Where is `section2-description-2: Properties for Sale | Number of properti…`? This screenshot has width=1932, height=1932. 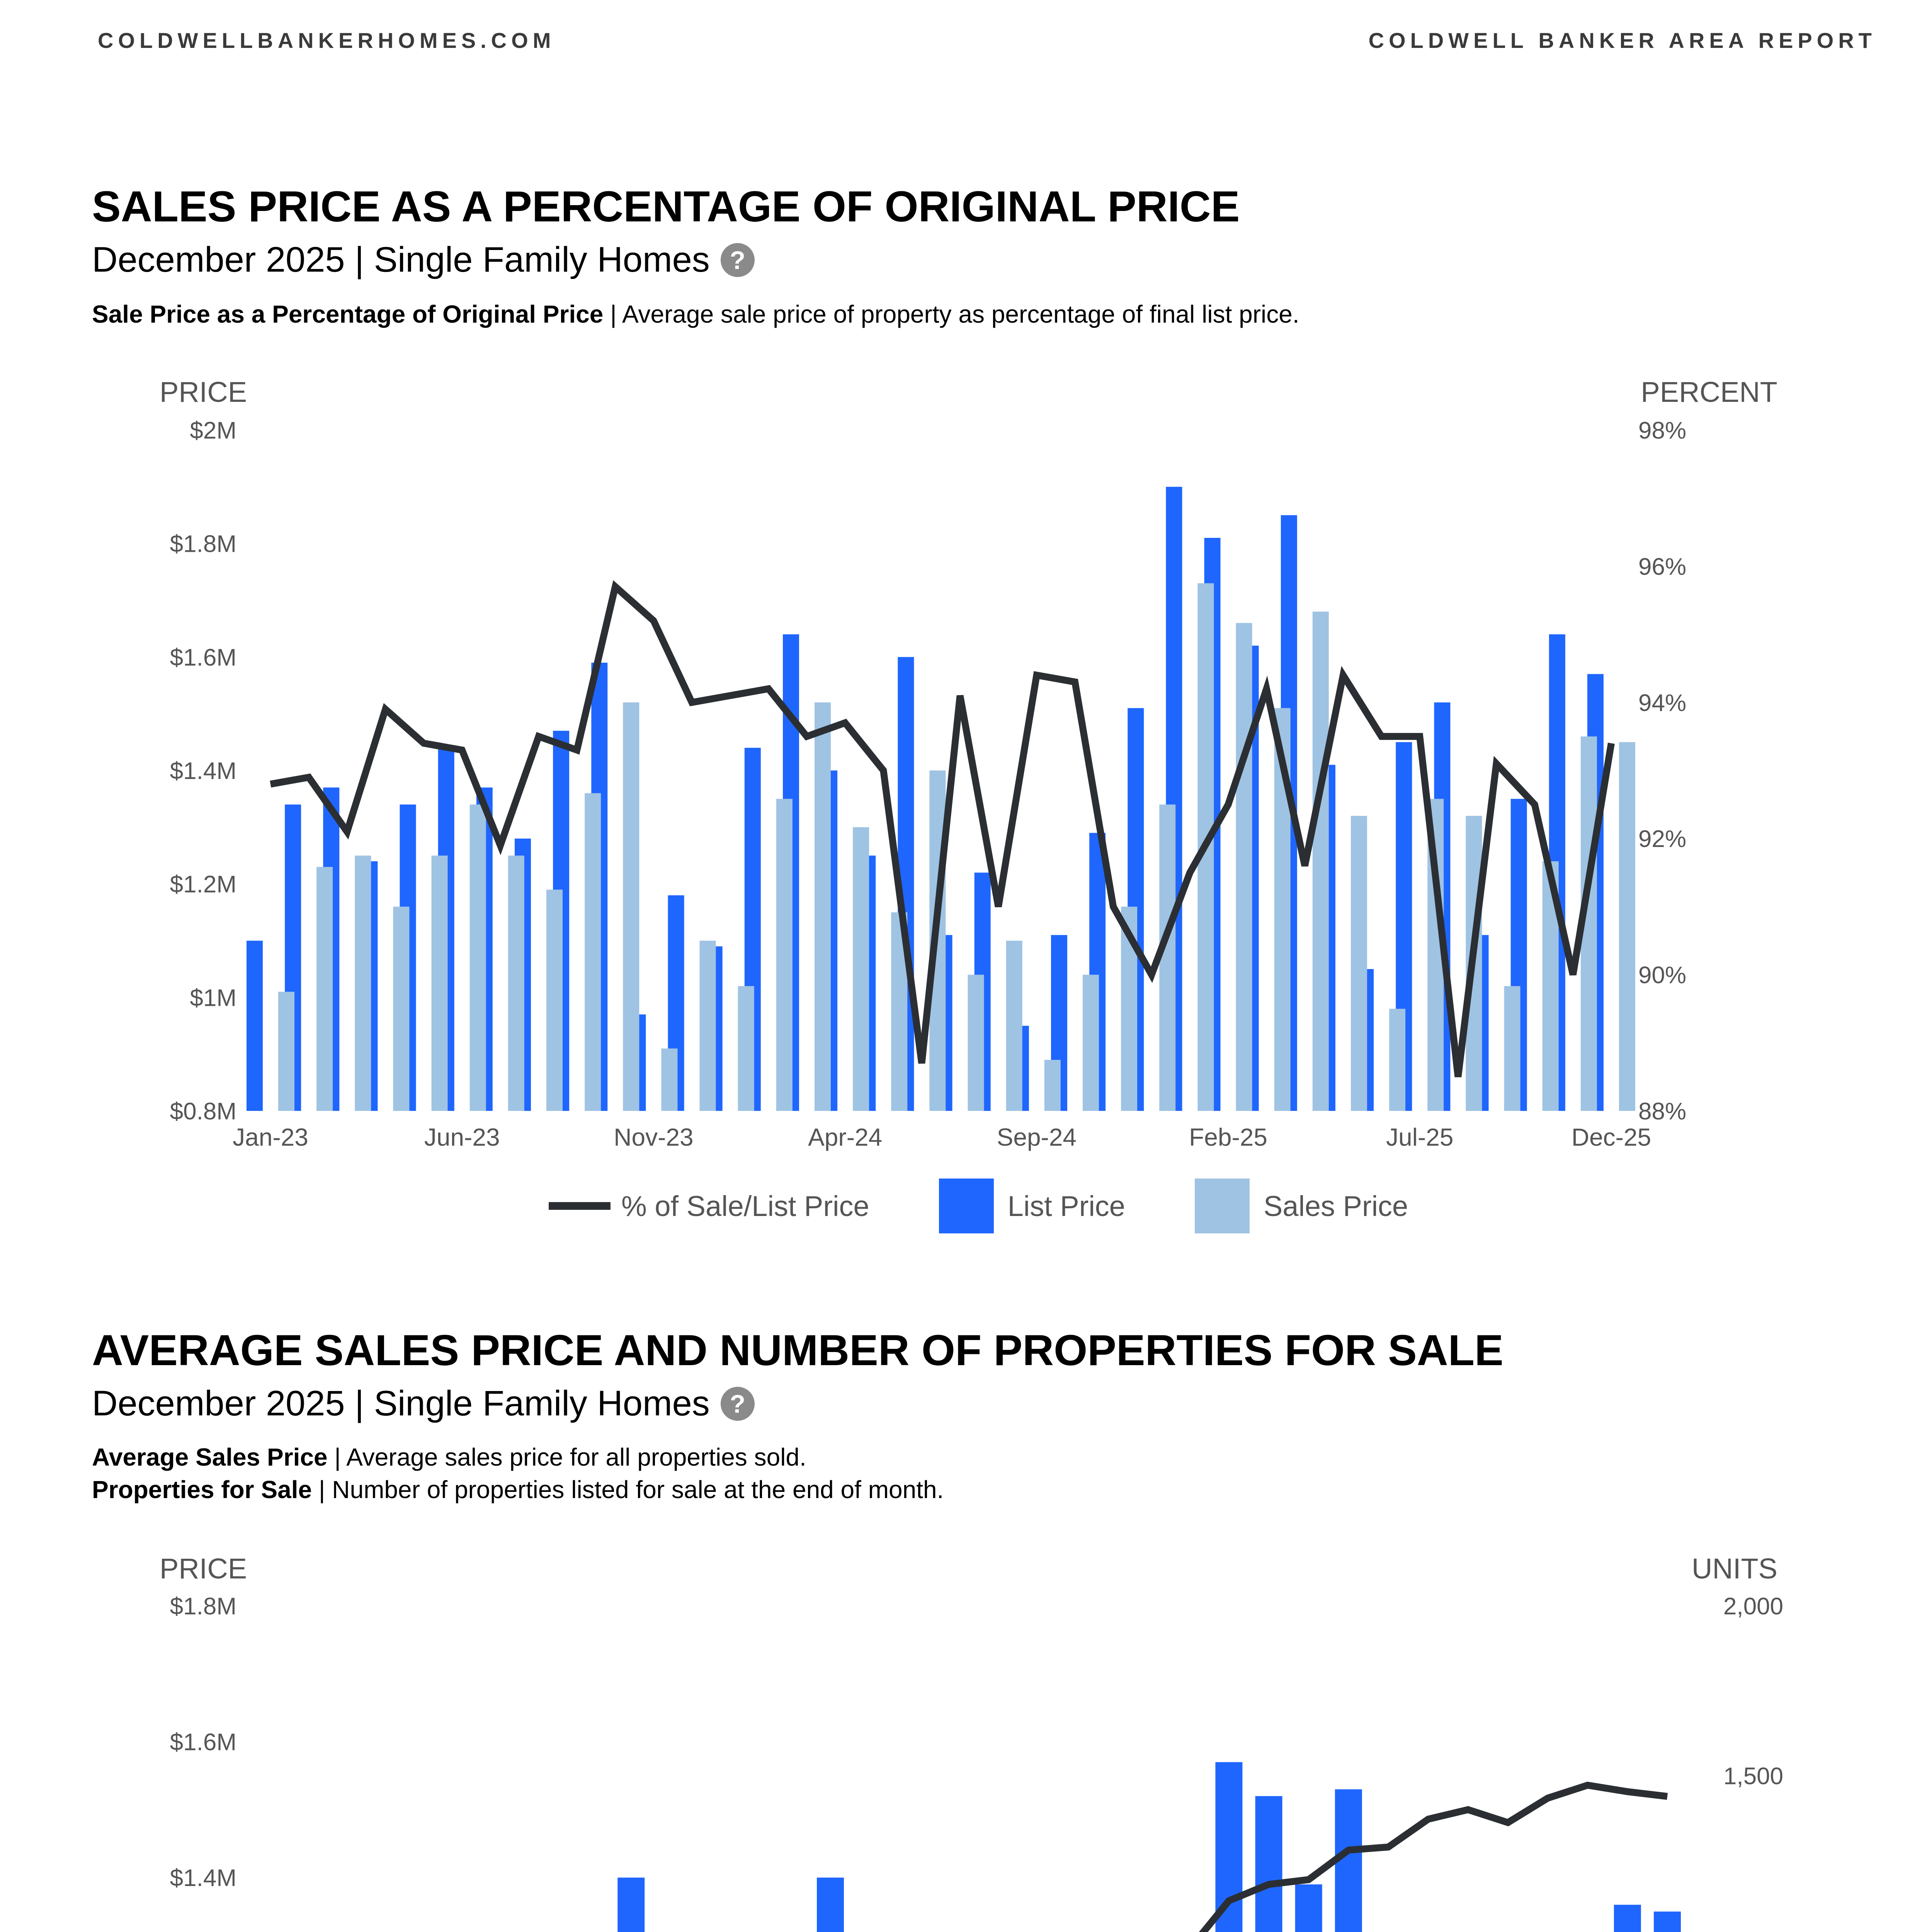
section2-description-2: Properties for Sale | Number of properti… is located at coordinates (518, 1490).